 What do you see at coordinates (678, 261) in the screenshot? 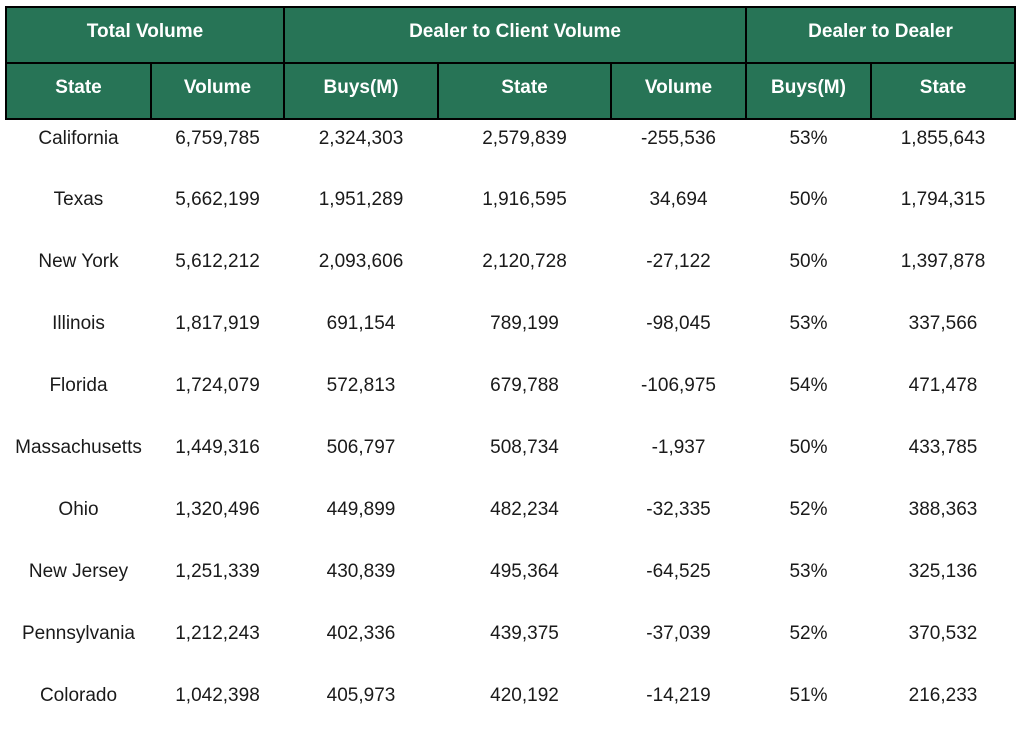
I see `table-cell: -27,122` at bounding box center [678, 261].